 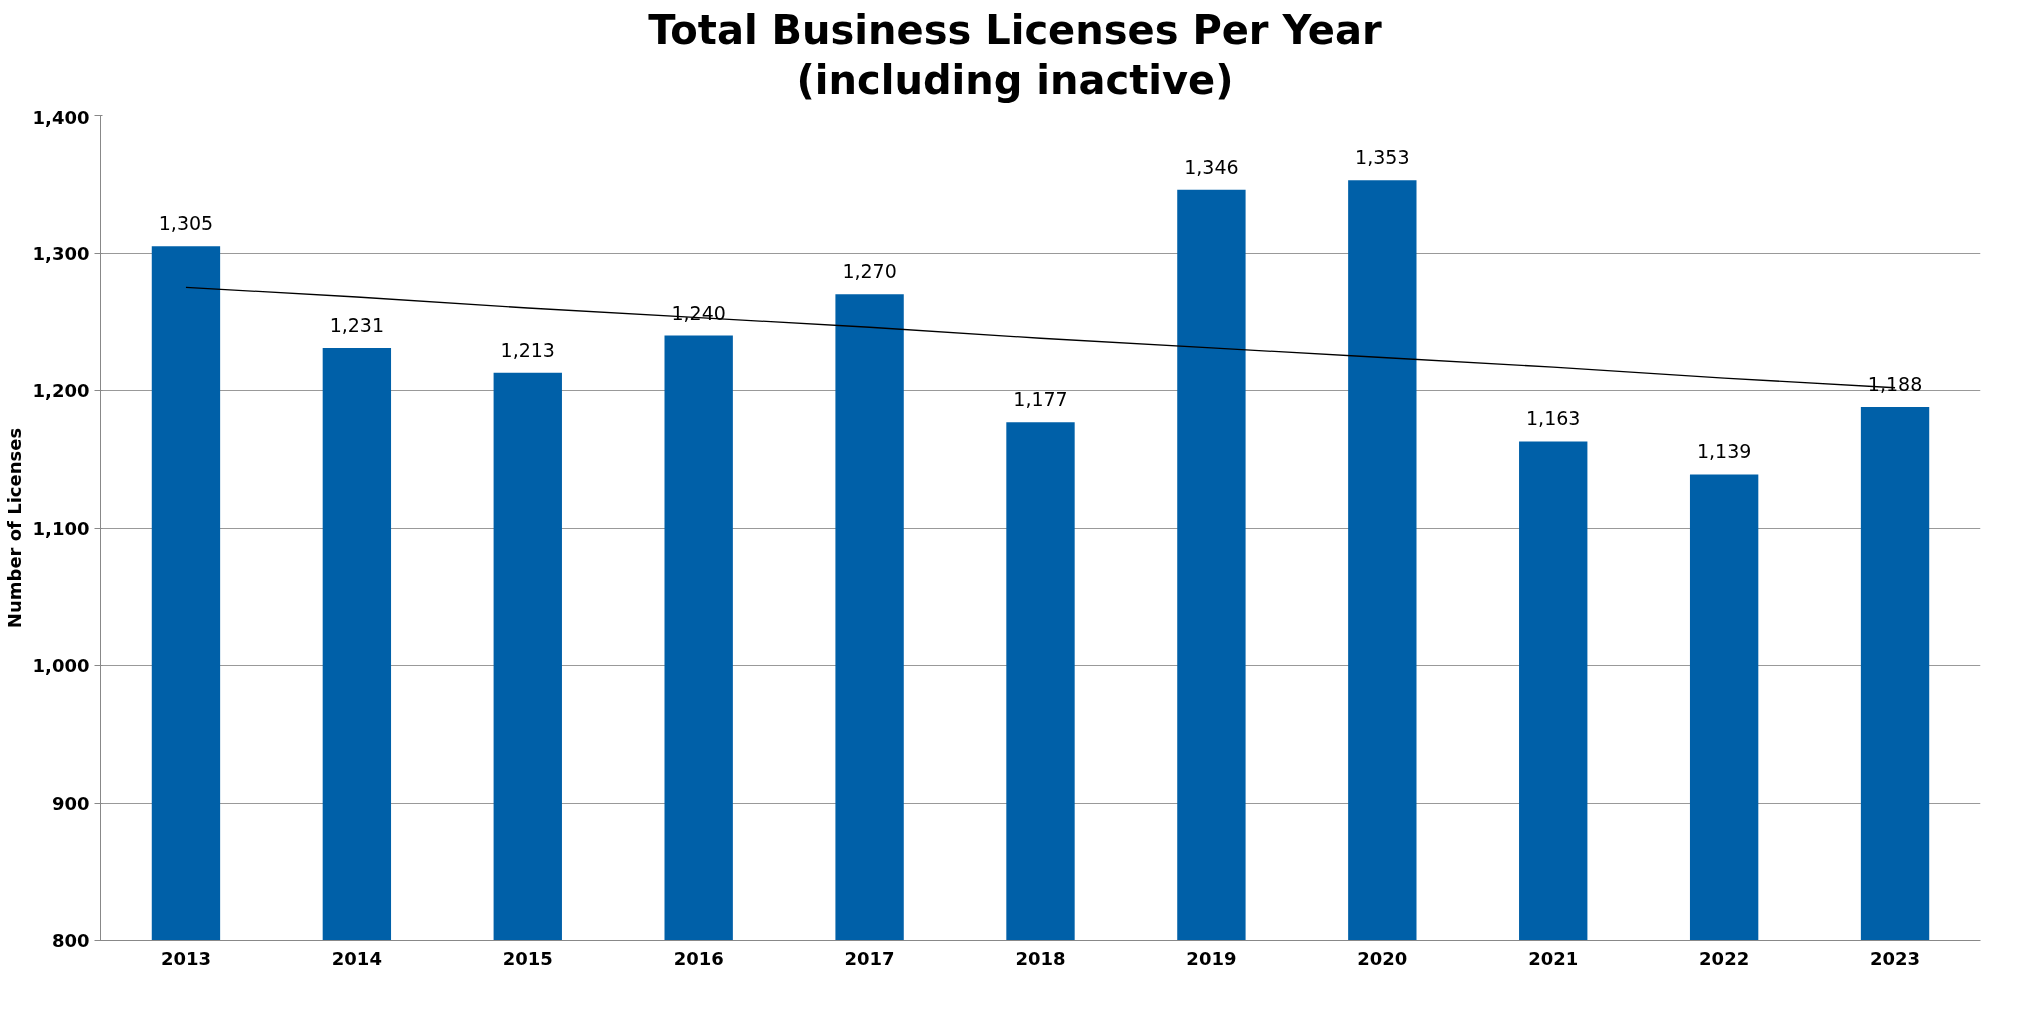 I want to click on chart-title: Total Business Licenses Per Year (including inactive), so click(x=1015, y=55).